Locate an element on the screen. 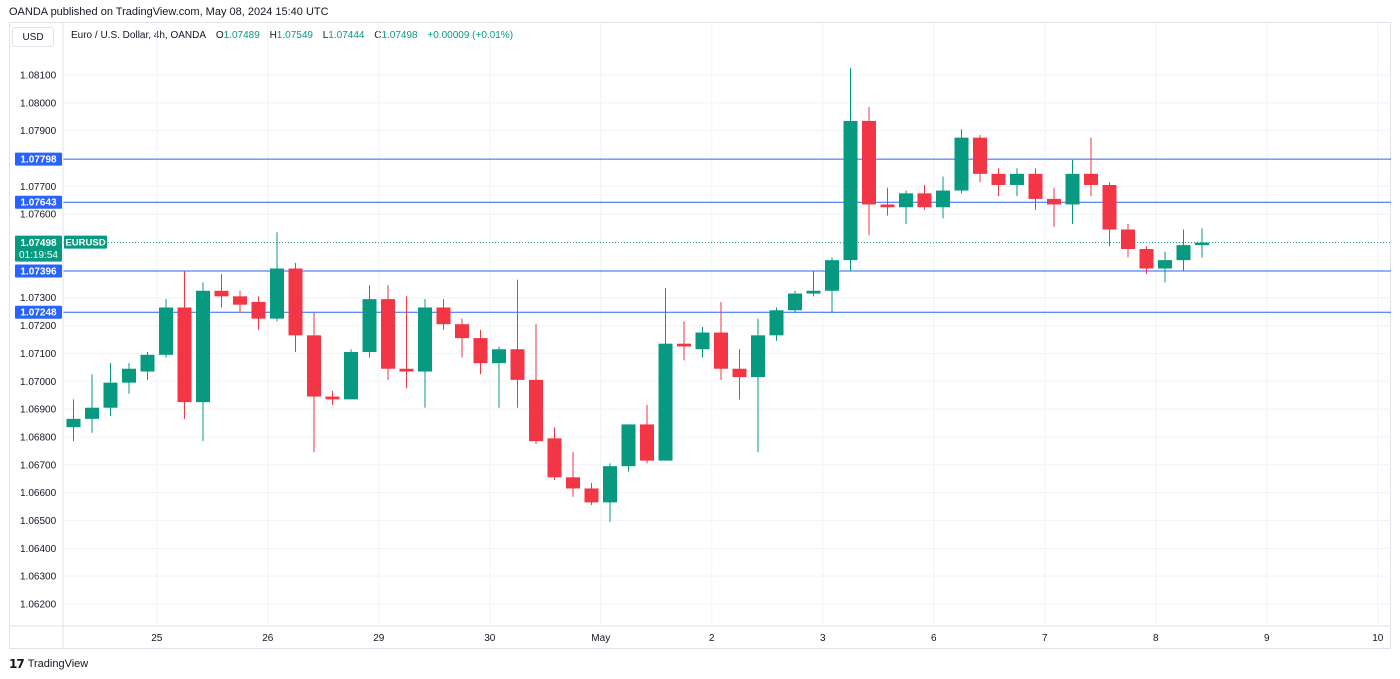 The image size is (1400, 679). level-badge-label: 1.07396 is located at coordinates (38, 272).